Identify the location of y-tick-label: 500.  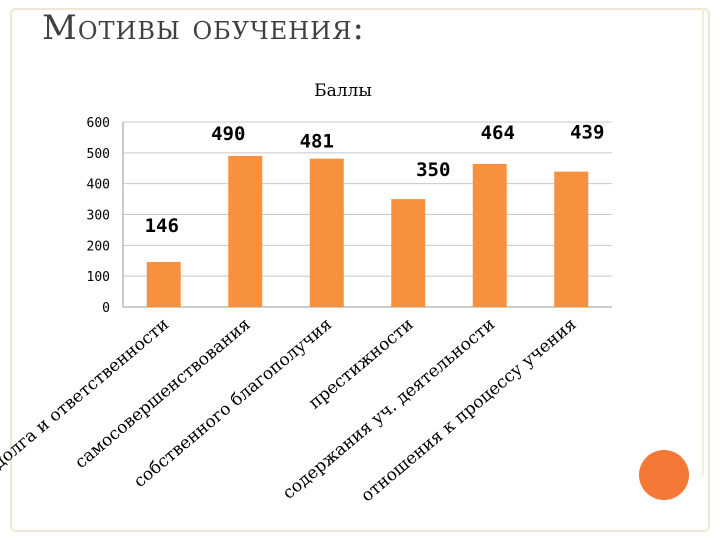
(98, 154).